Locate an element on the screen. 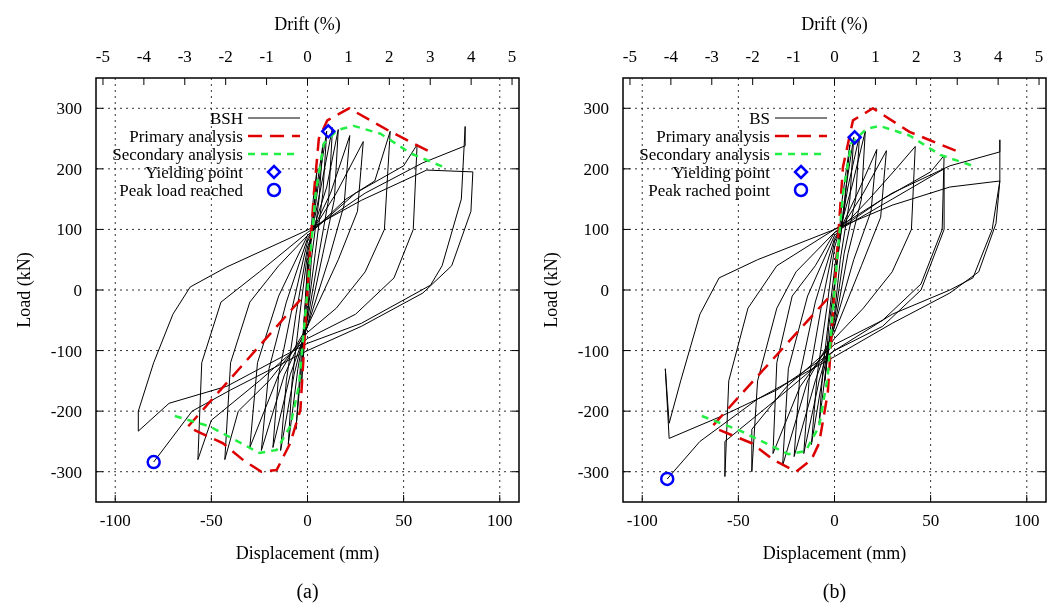 This screenshot has width=1051, height=610. legend-label: Peak rached point is located at coordinates (709, 190).